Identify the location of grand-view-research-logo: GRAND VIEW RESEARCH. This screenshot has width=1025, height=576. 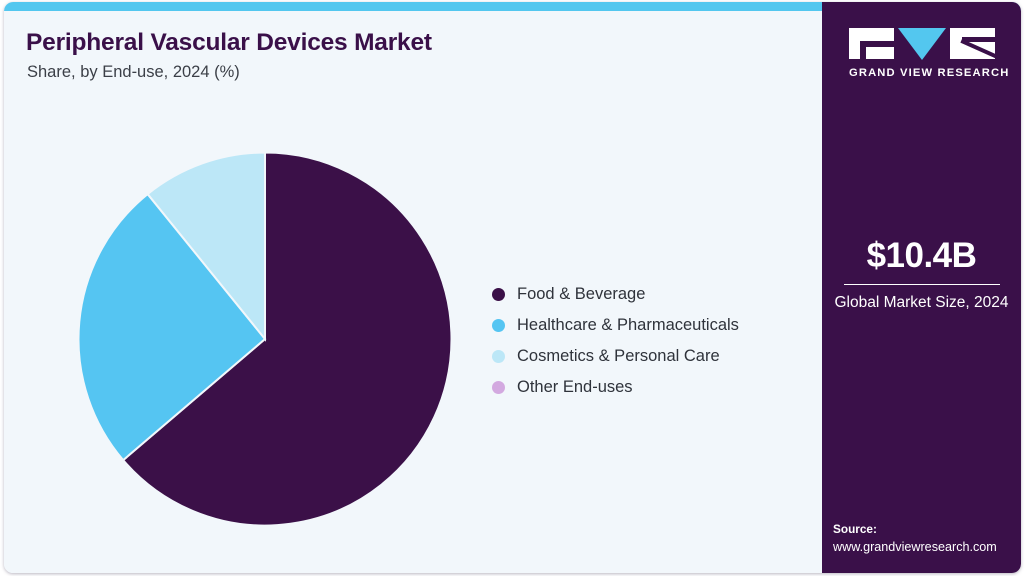
(929, 53).